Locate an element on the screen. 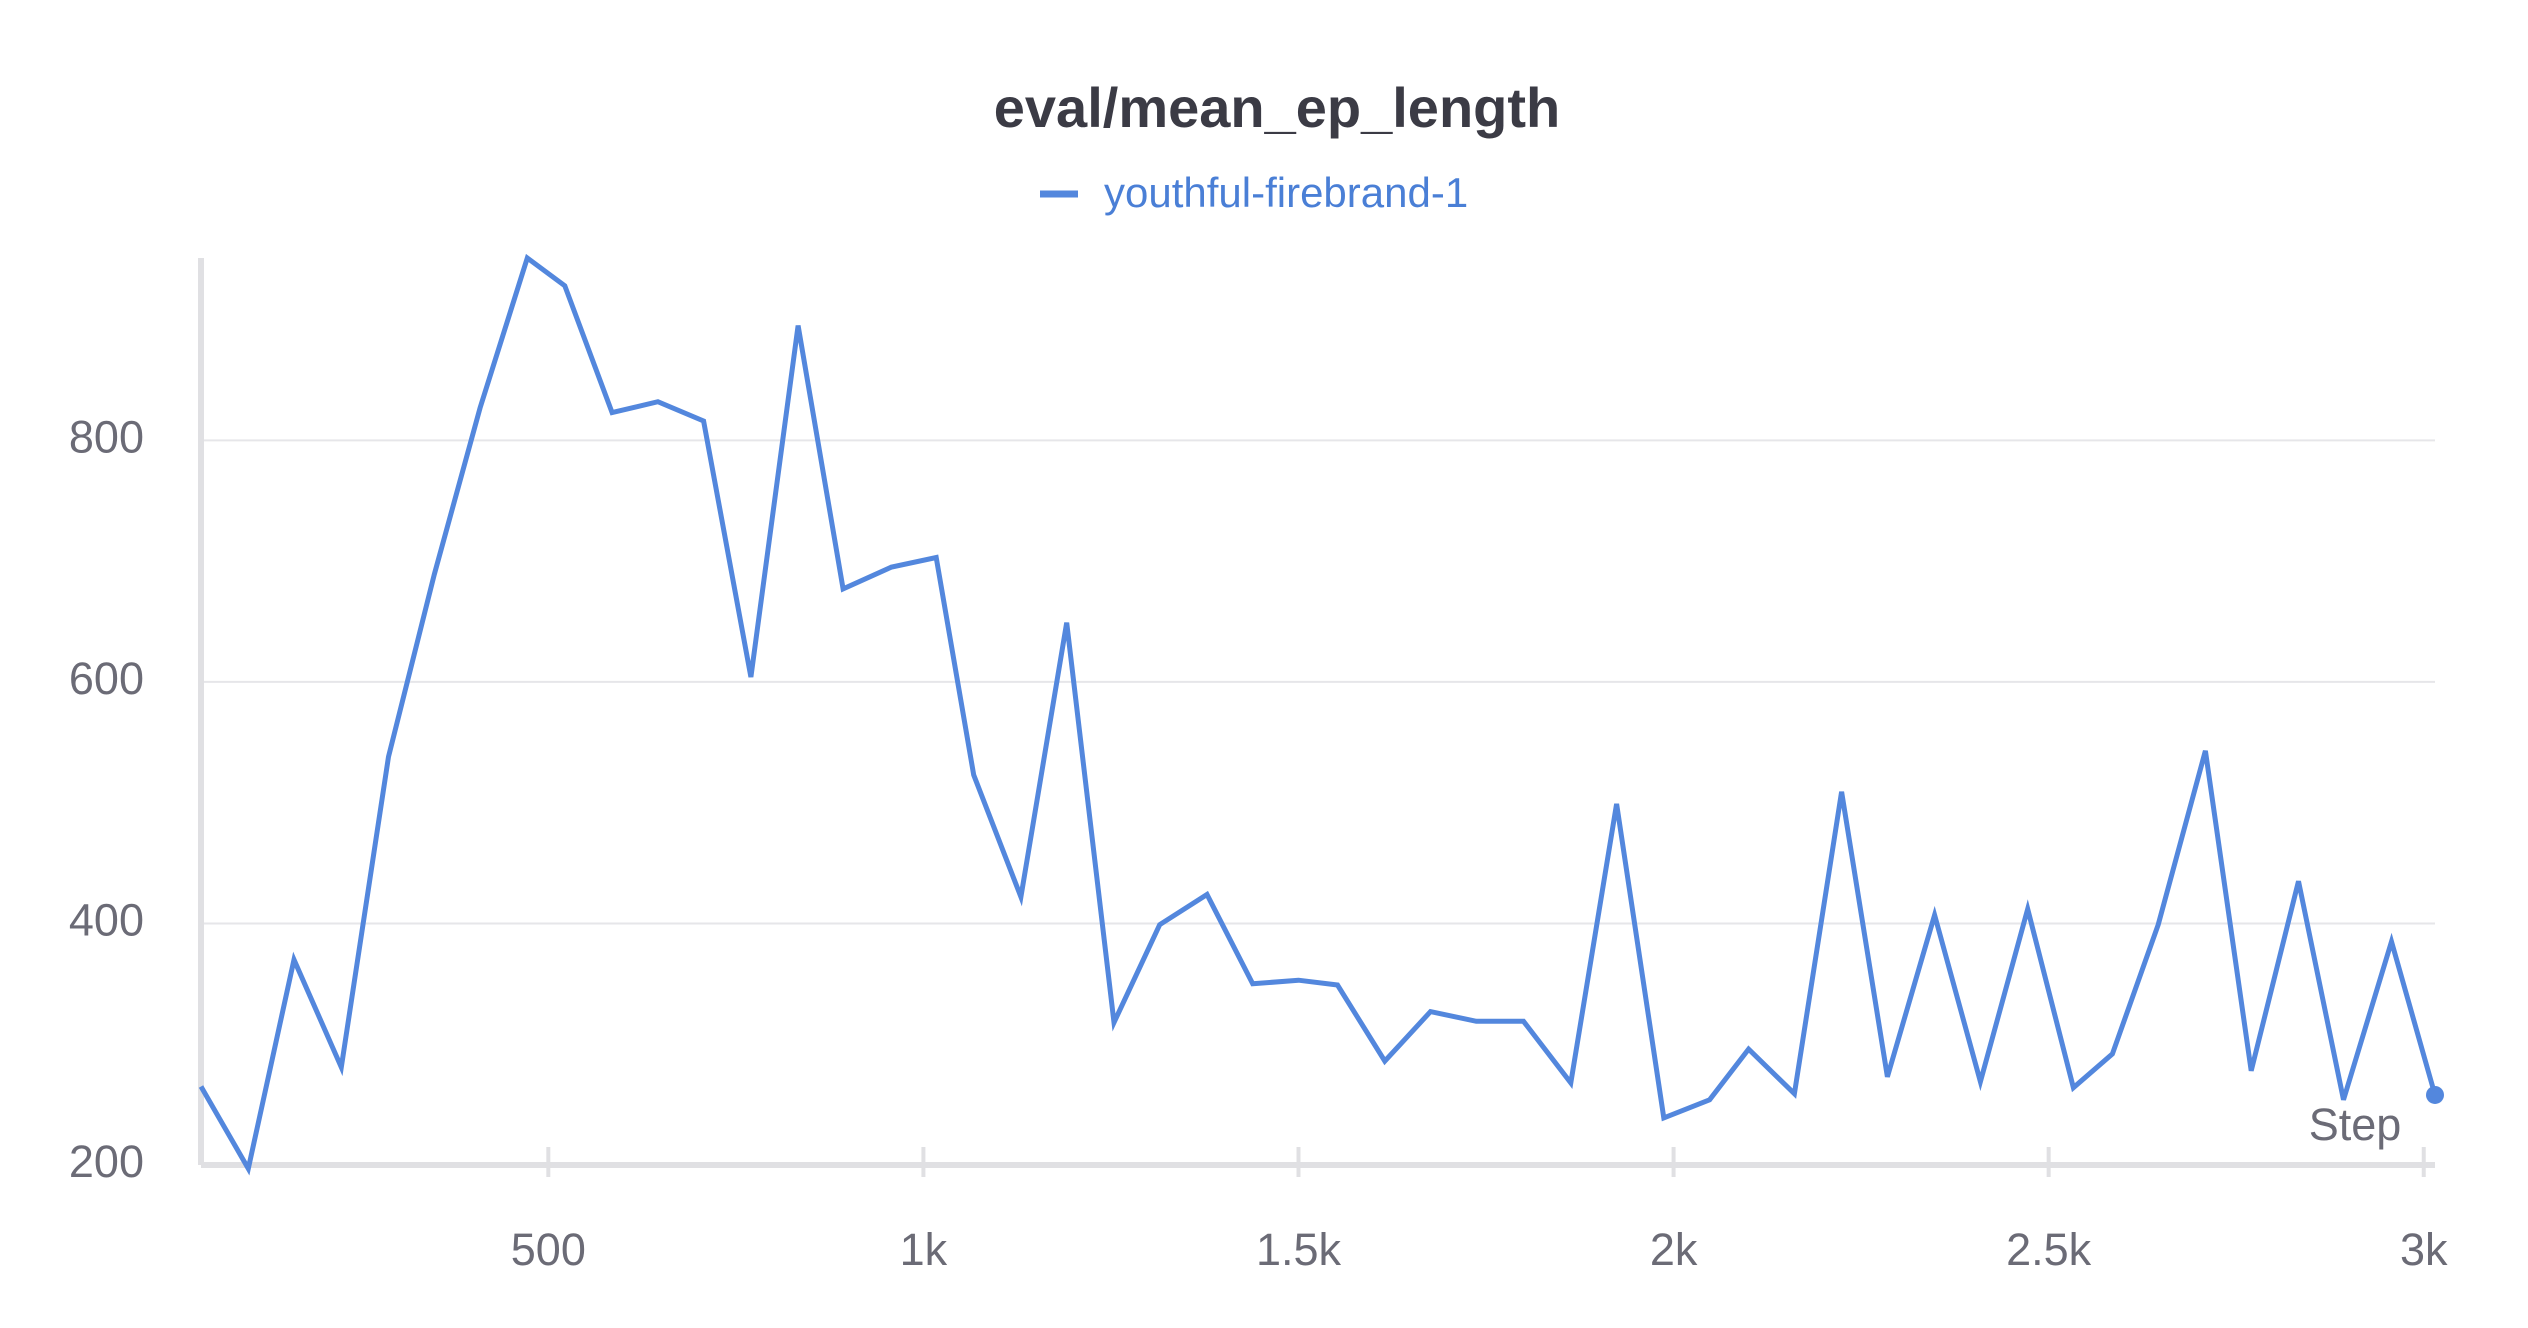 This screenshot has height=1328, width=2528. y-tick-label: 800 is located at coordinates (106, 436).